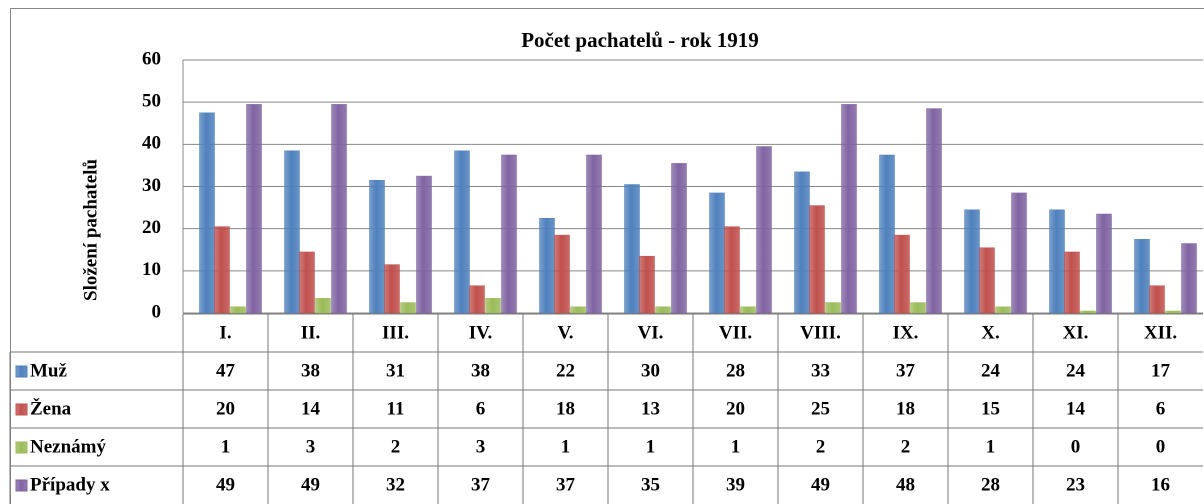  Describe the element at coordinates (51, 408) in the screenshot. I see `legend-label: Žena` at that location.